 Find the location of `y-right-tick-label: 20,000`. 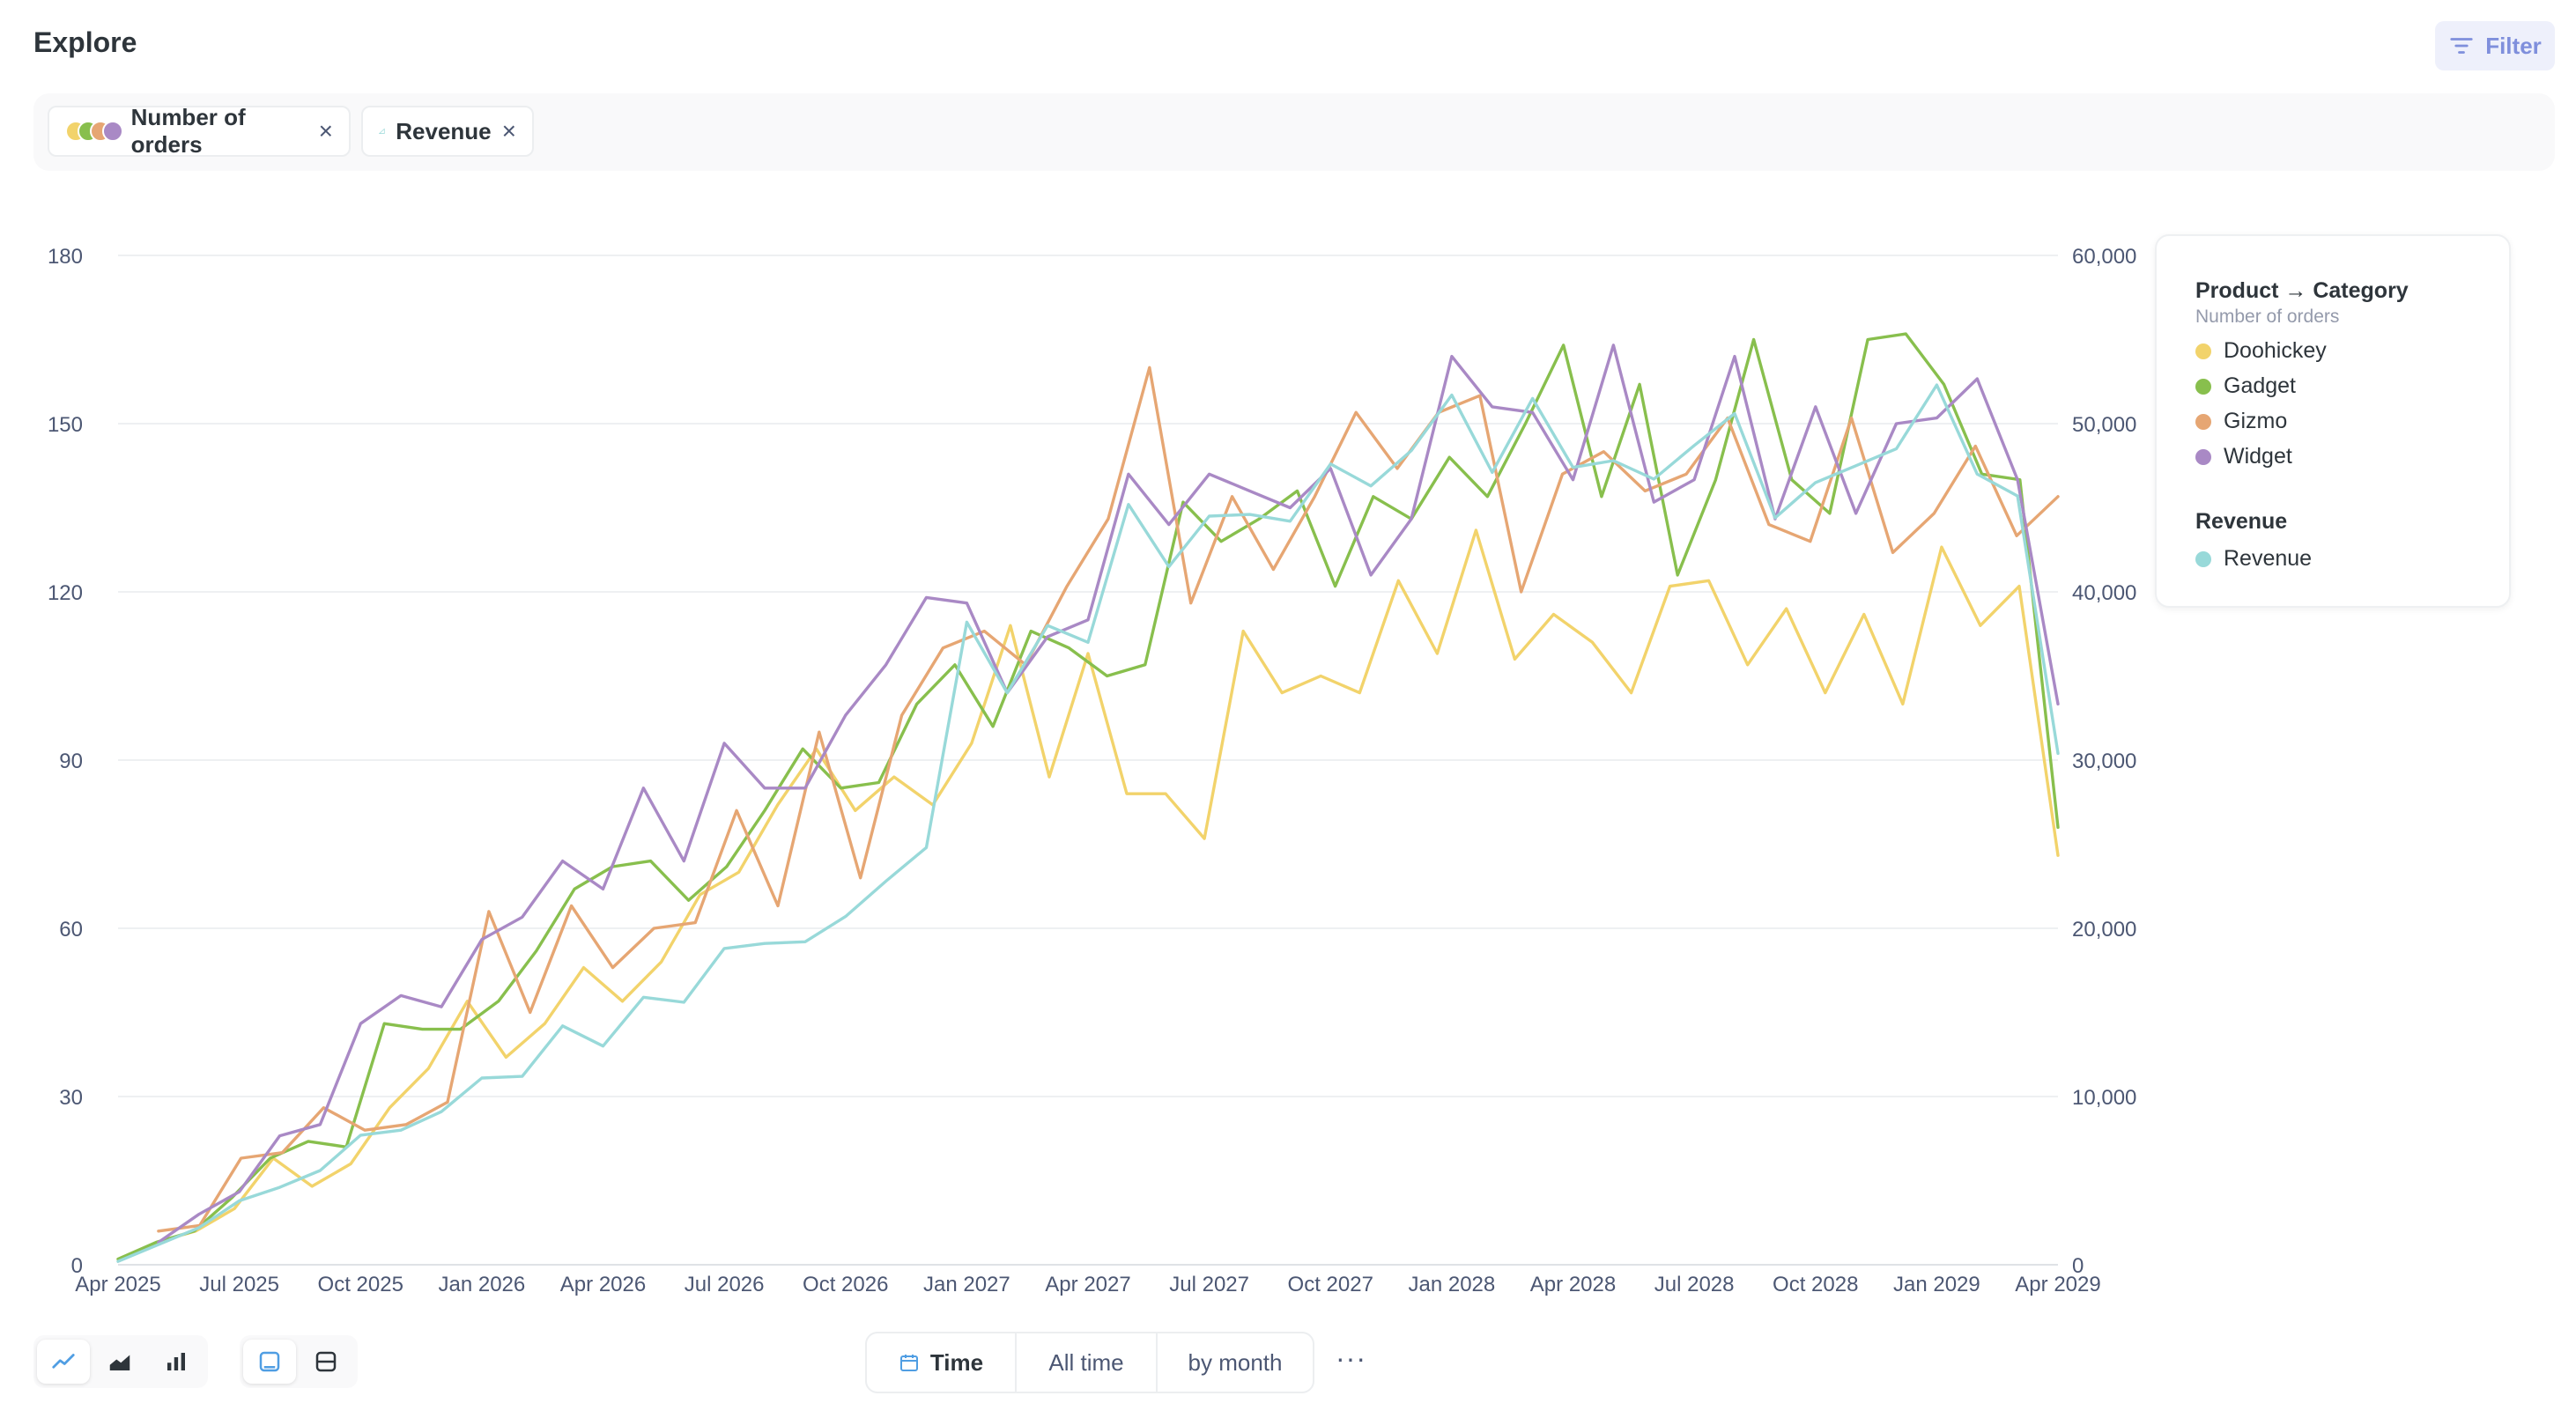

y-right-tick-label: 20,000 is located at coordinates (2104, 930).